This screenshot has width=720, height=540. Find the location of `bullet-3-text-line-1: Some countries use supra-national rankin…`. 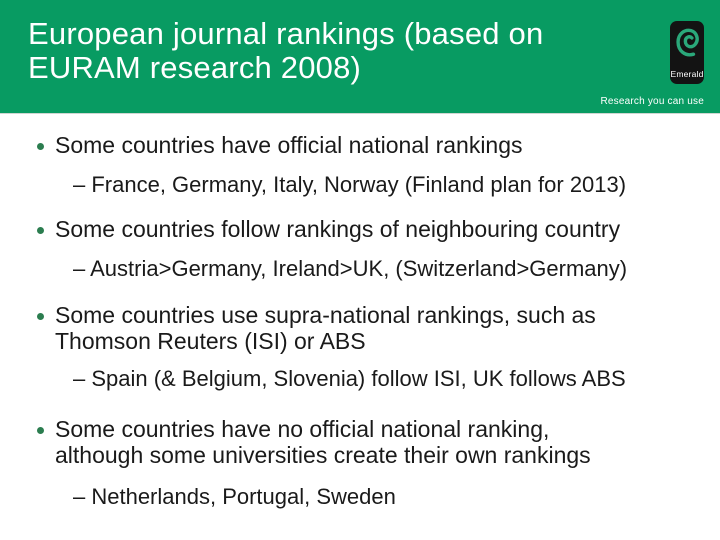

bullet-3-text-line-1: Some countries use supra-national rankin… is located at coordinates (325, 315).